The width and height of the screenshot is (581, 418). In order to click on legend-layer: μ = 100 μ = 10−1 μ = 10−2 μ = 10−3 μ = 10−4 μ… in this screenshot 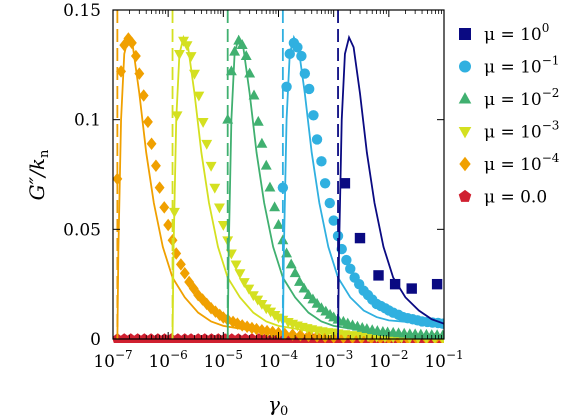, I will do `click(509, 114)`.